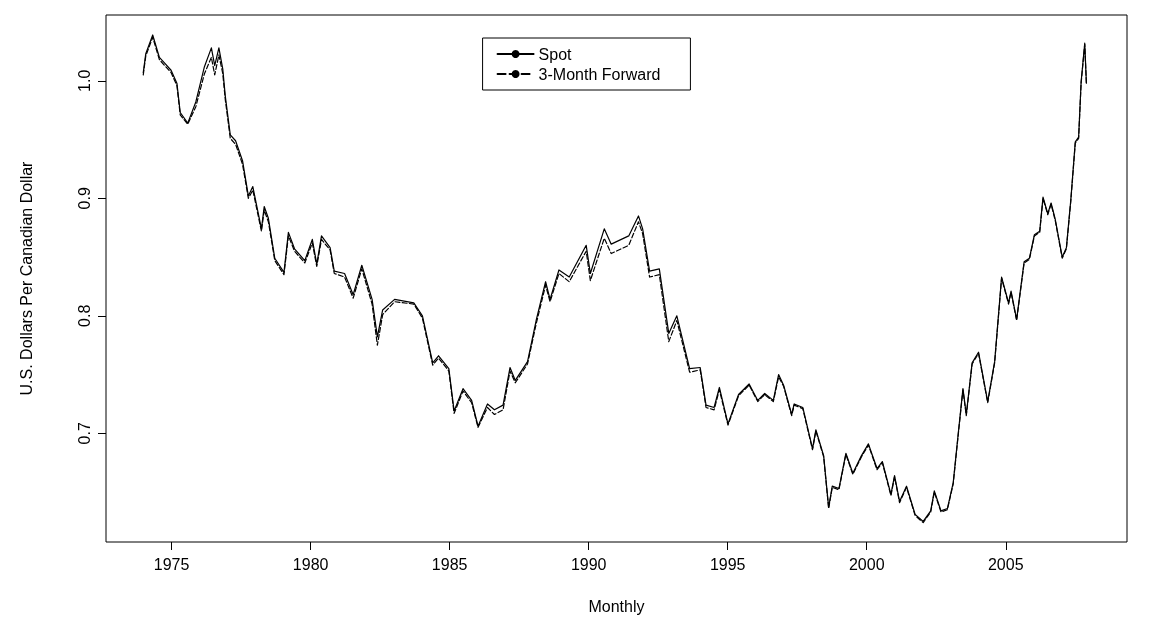  Describe the element at coordinates (84, 80) in the screenshot. I see `y-tick-label: 1.0` at that location.